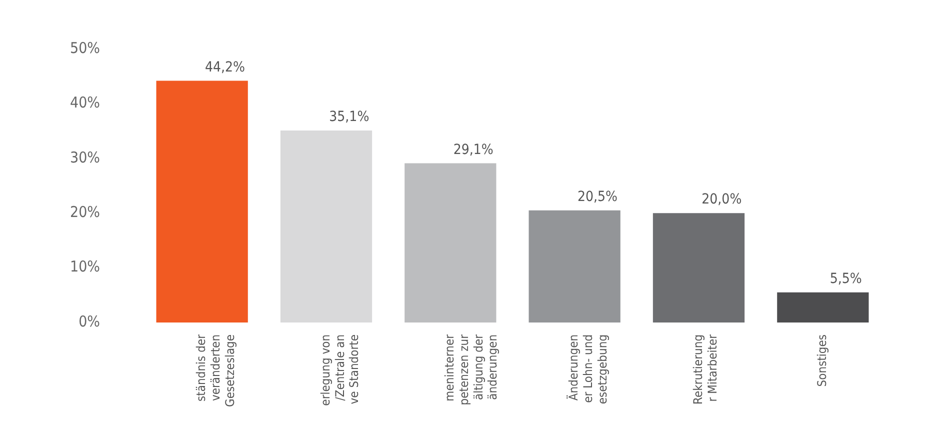 Image resolution: width=945 pixels, height=421 pixels. I want to click on x-tick-label: Sonstiges, so click(822, 360).